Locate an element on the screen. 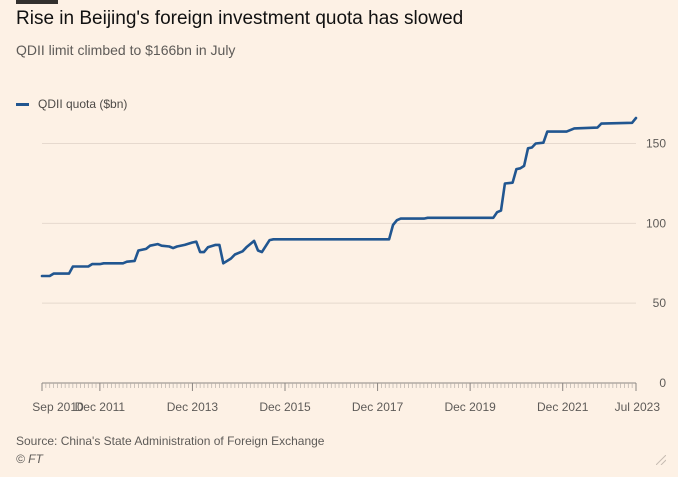 This screenshot has height=477, width=678. legend-swatch is located at coordinates (22, 104).